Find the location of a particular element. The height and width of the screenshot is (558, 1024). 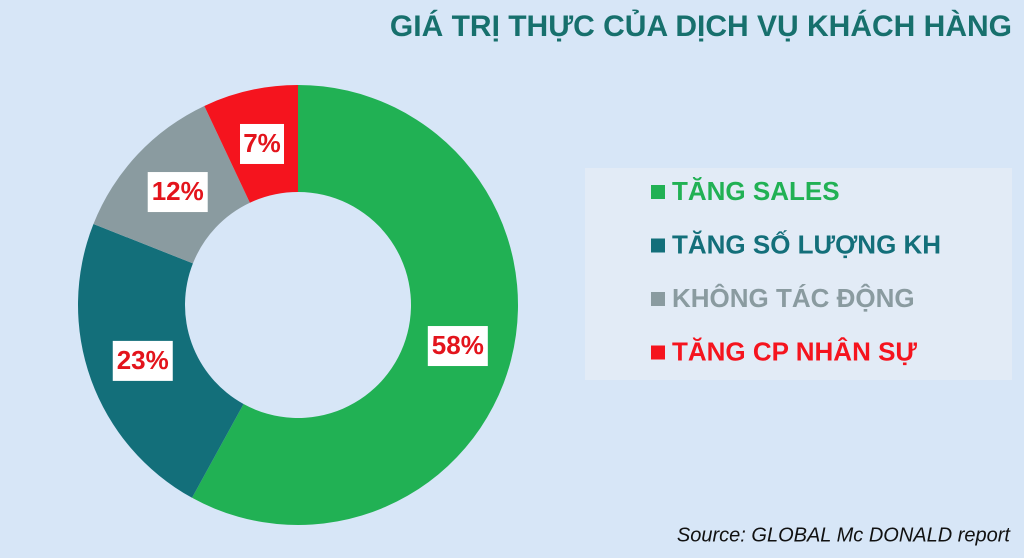

legend-label: TĂNG CP NHÂN SỰ is located at coordinates (794, 351).